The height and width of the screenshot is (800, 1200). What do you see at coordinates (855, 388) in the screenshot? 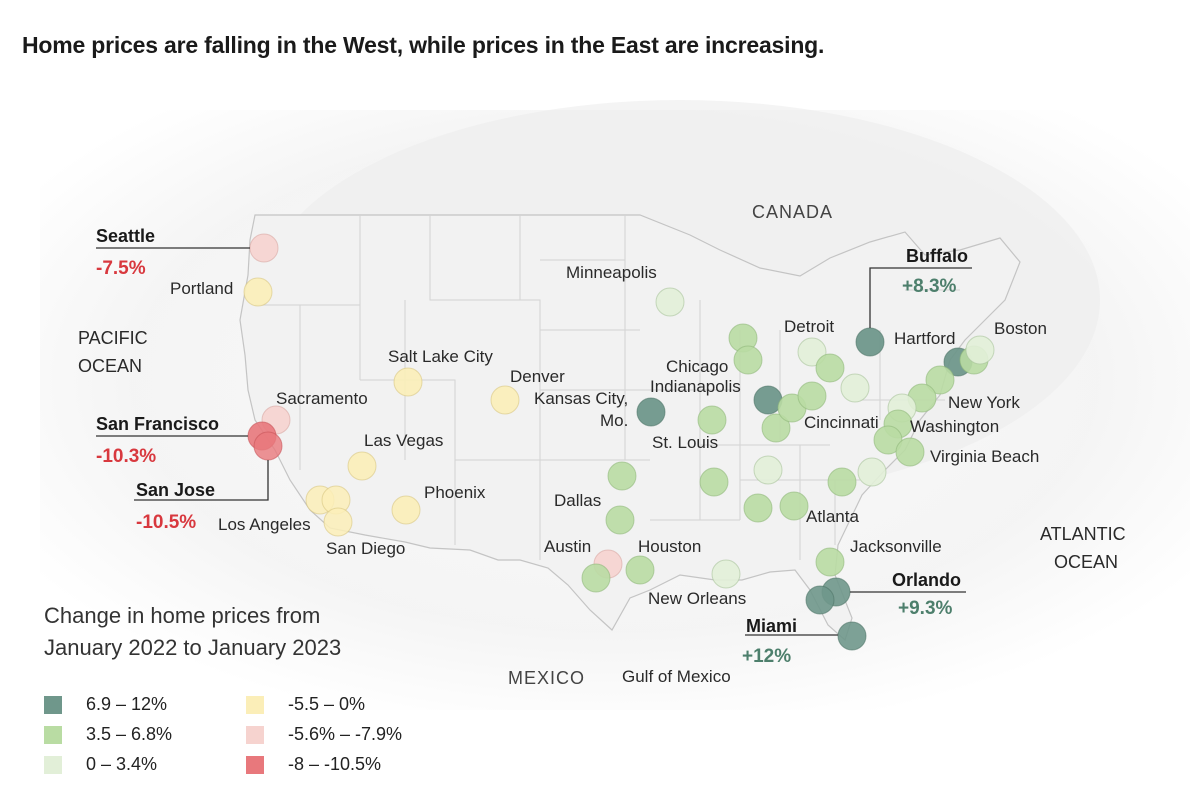
I see `marker-cleveland` at bounding box center [855, 388].